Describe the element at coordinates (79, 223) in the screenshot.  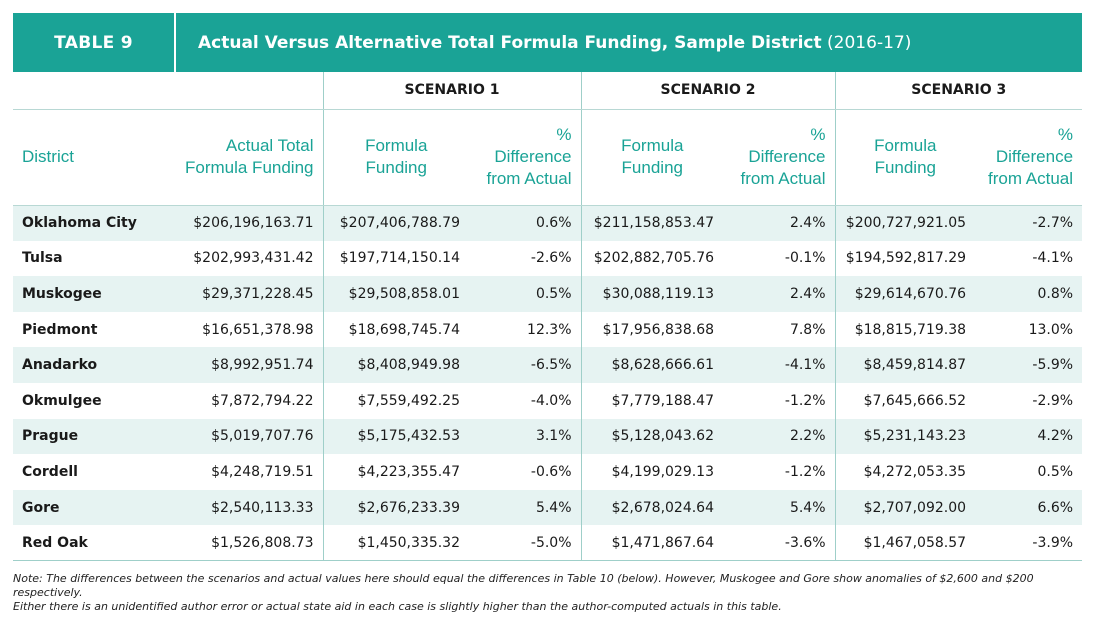
I see `cell-district: Oklahoma City` at that location.